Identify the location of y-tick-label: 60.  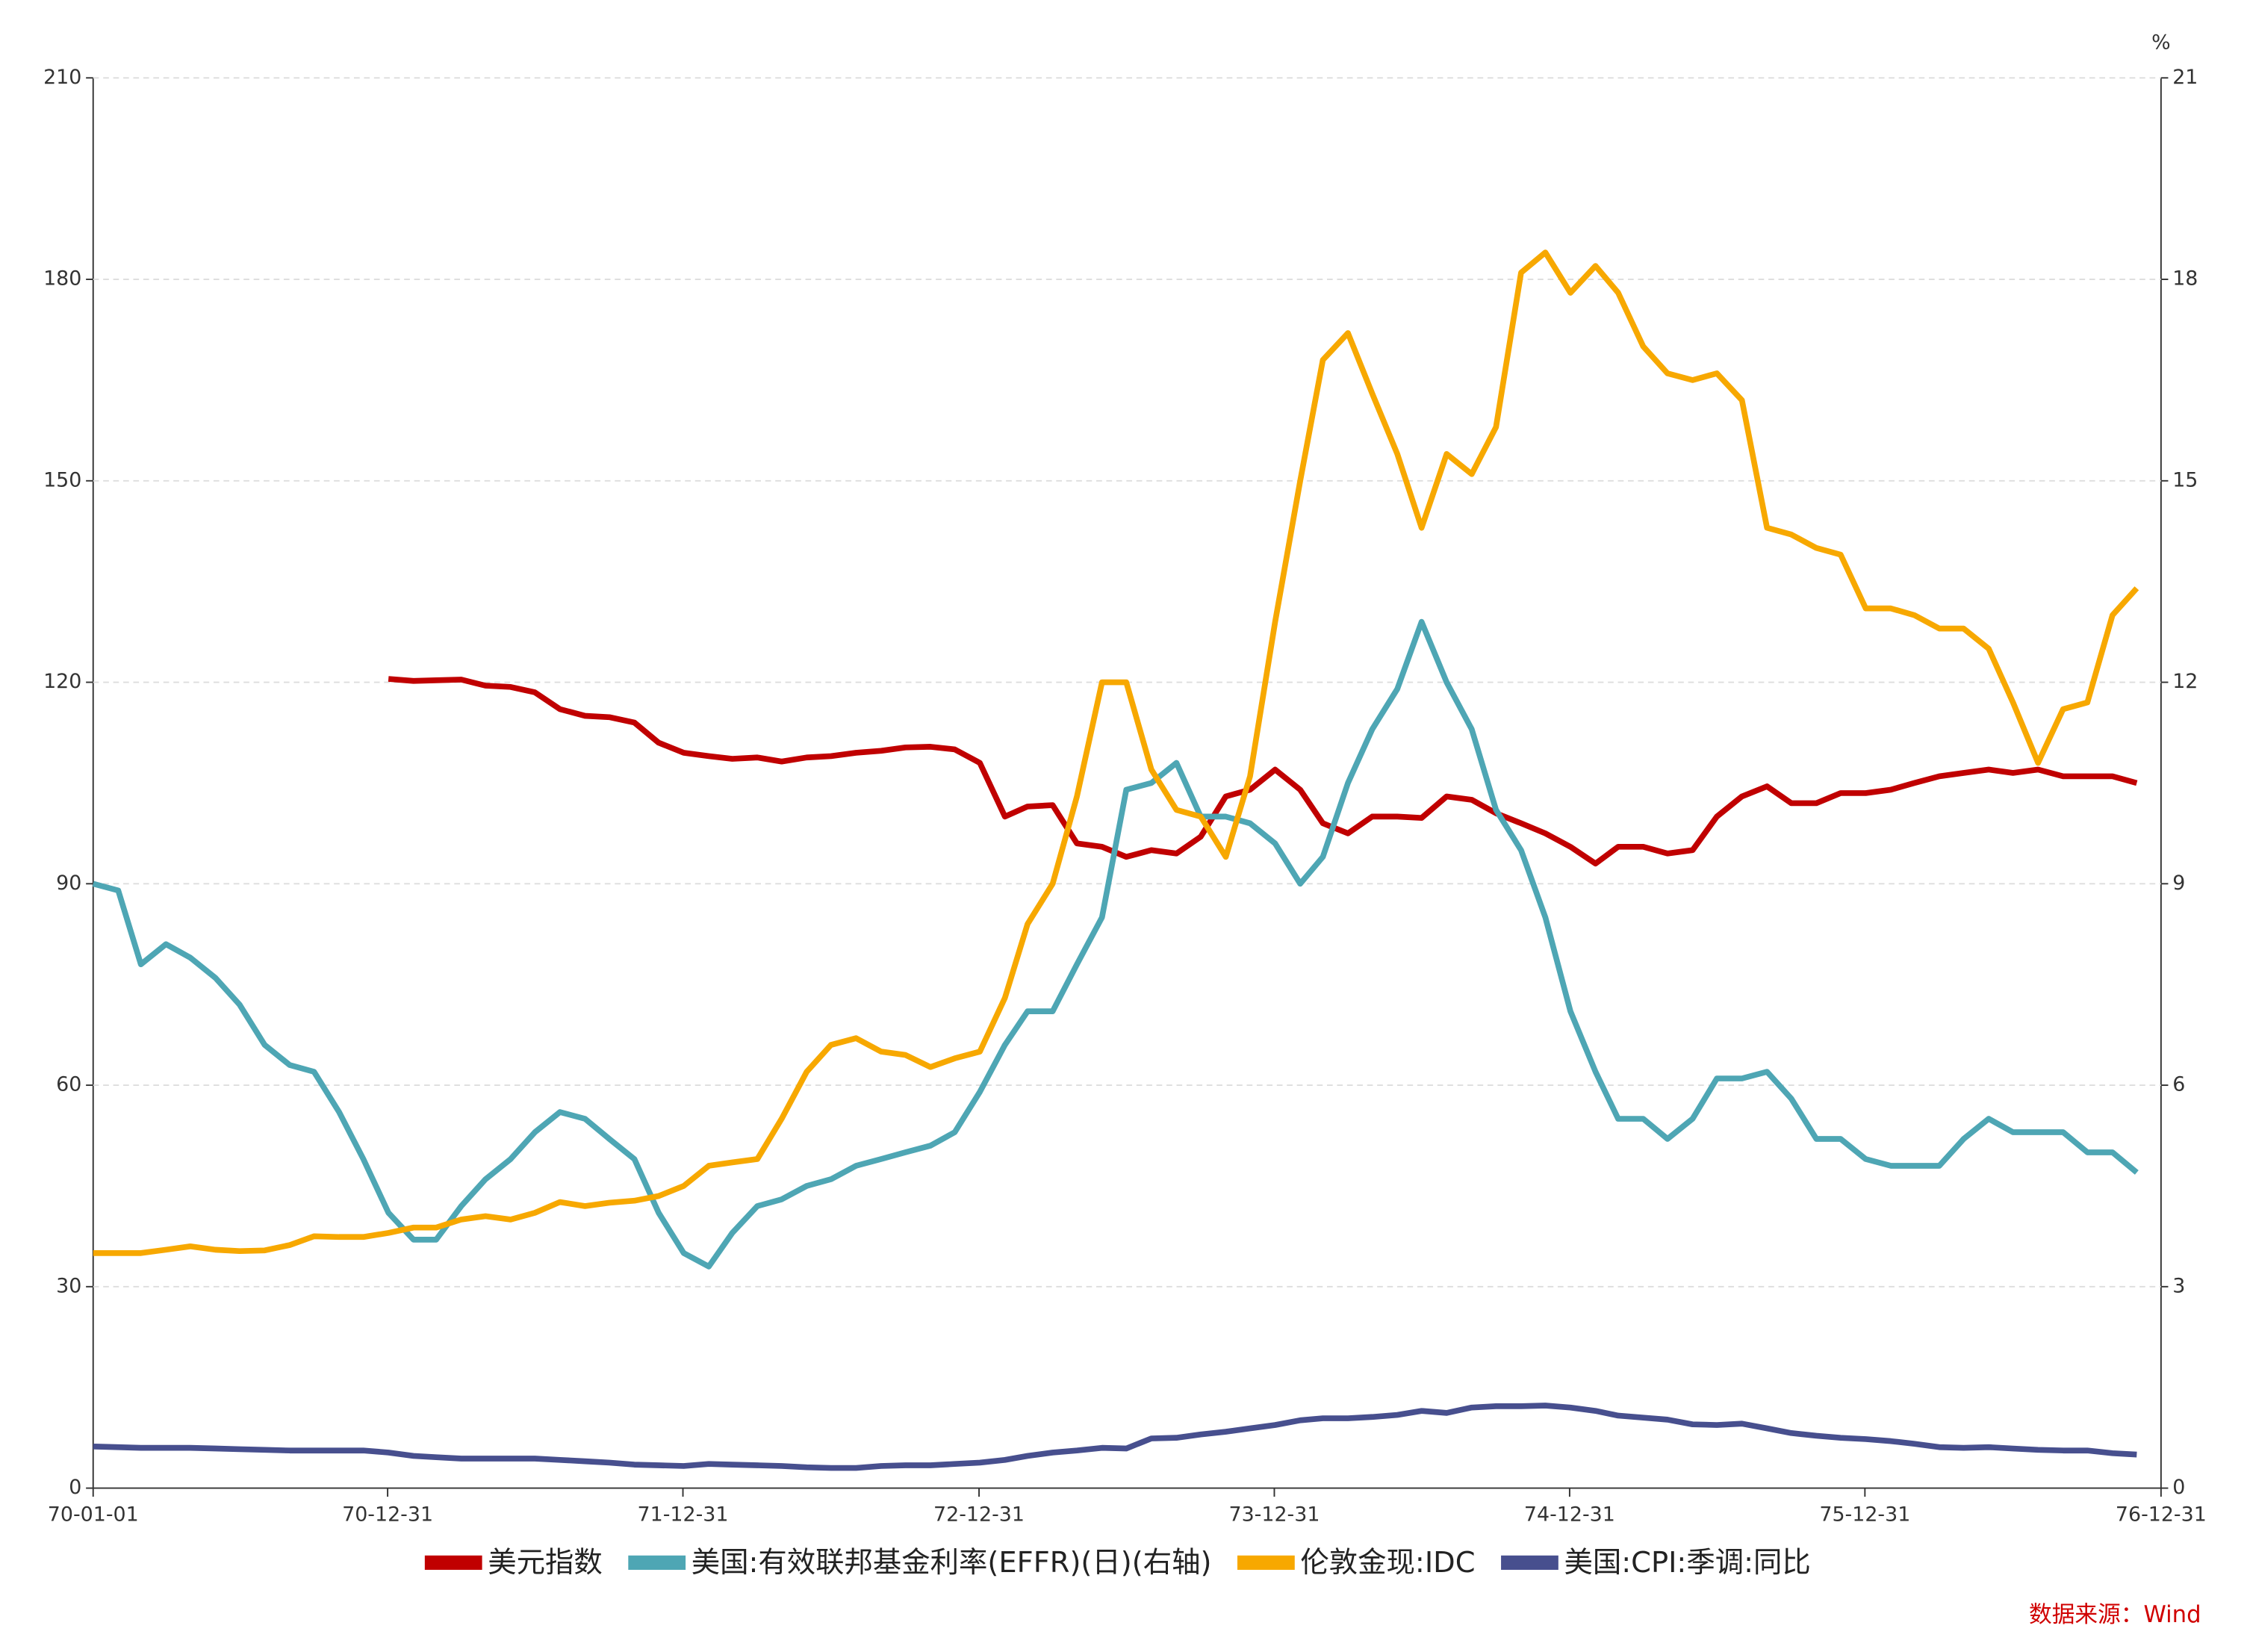
(68, 1084).